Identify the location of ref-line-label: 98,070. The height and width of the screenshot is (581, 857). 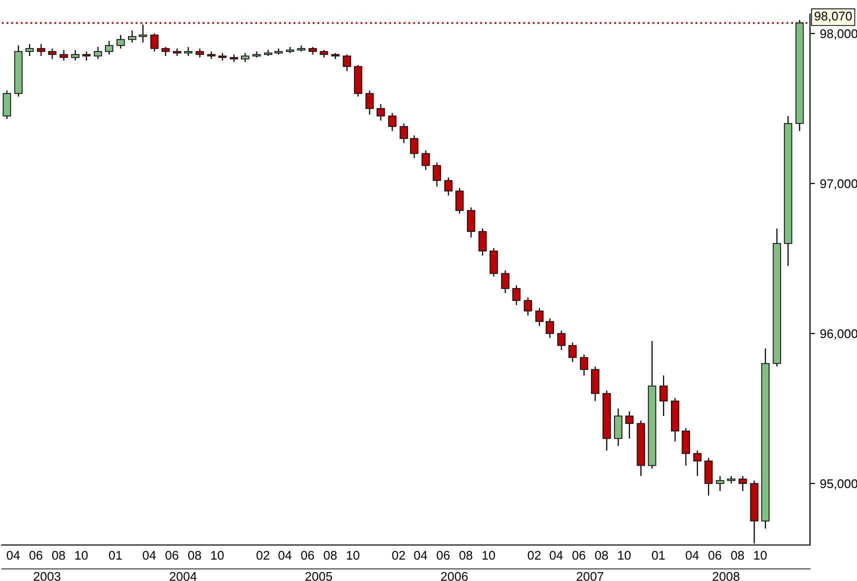
(833, 17).